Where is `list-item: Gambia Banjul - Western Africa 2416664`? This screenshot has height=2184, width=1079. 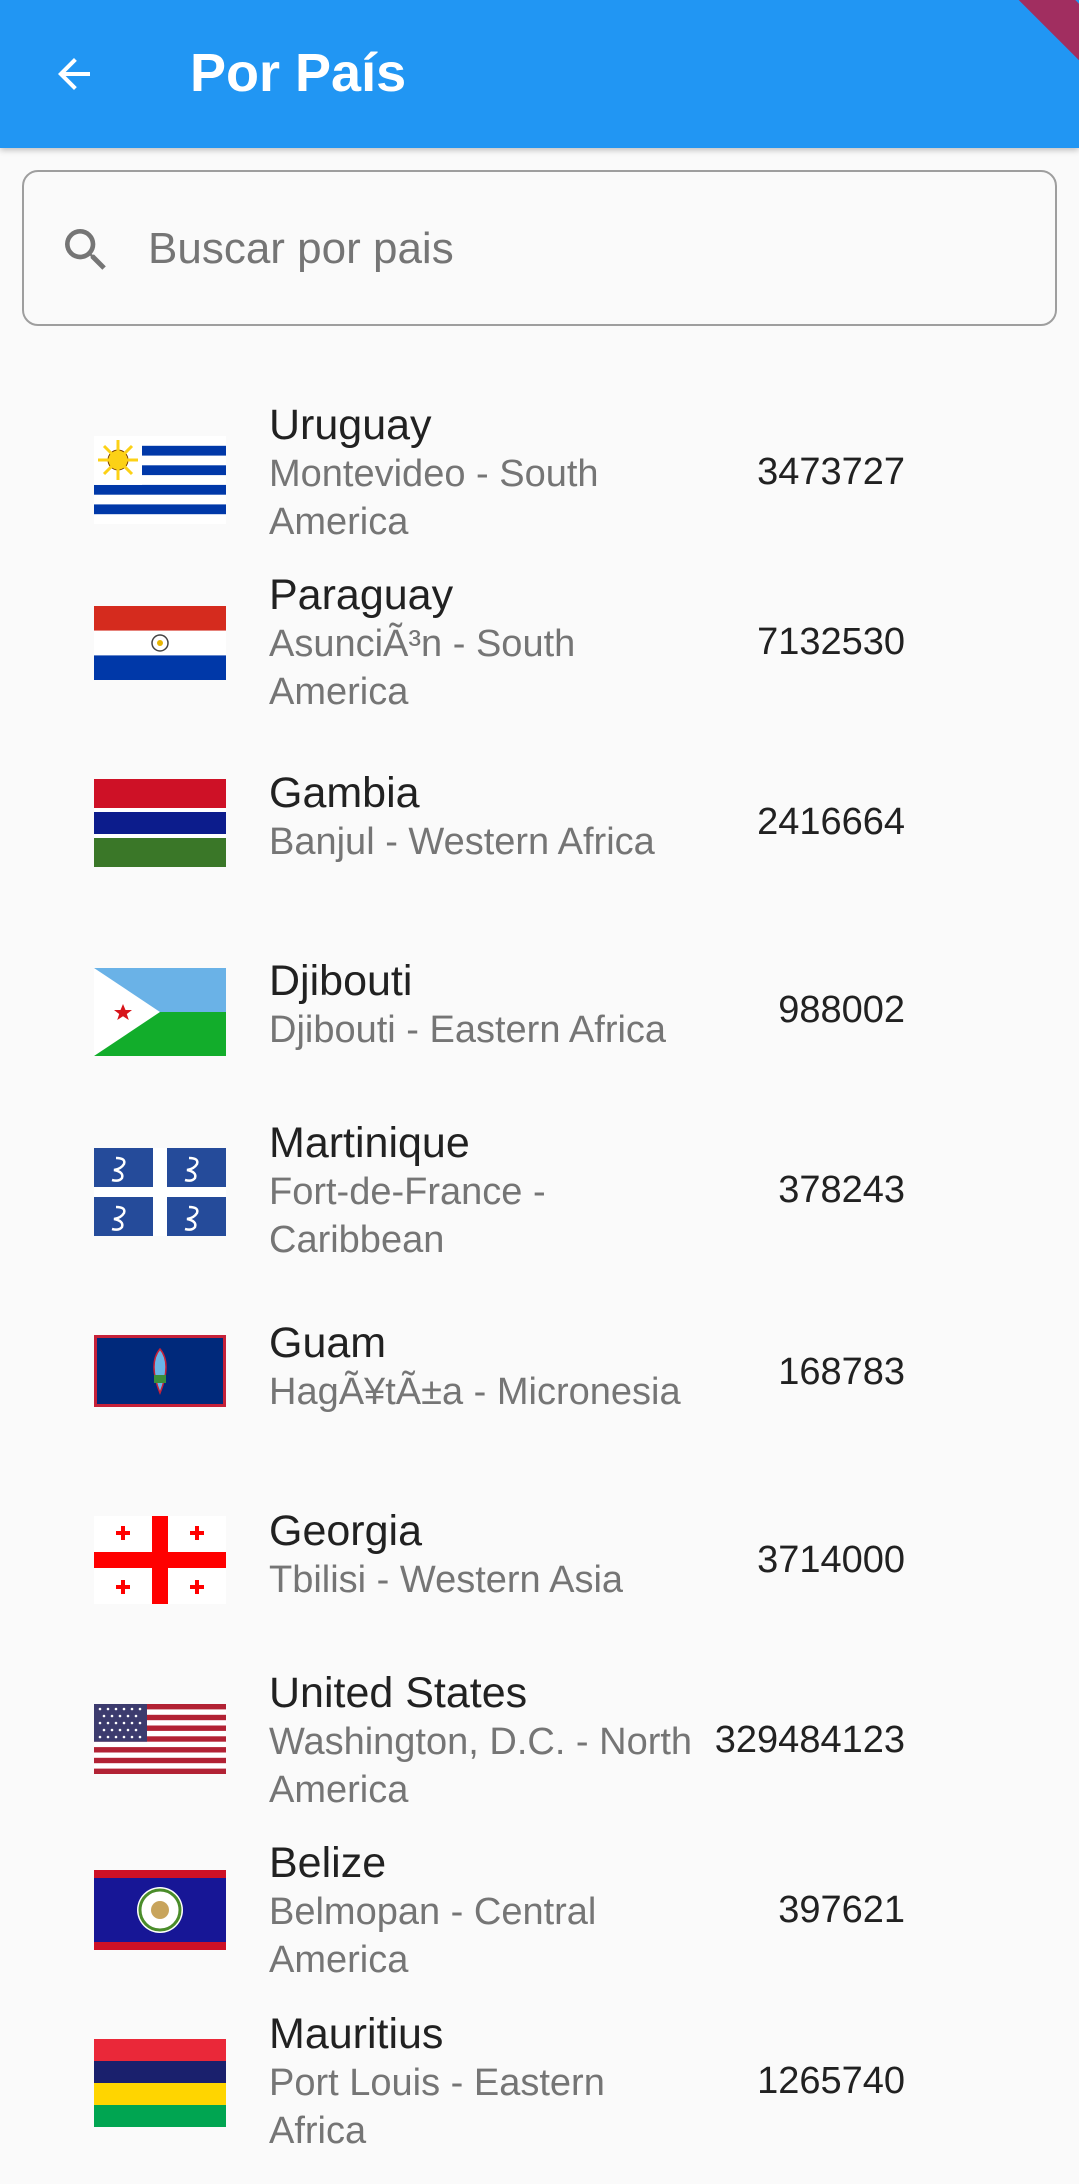
list-item: Gambia Banjul - Western Africa 2416664 is located at coordinates (539, 833).